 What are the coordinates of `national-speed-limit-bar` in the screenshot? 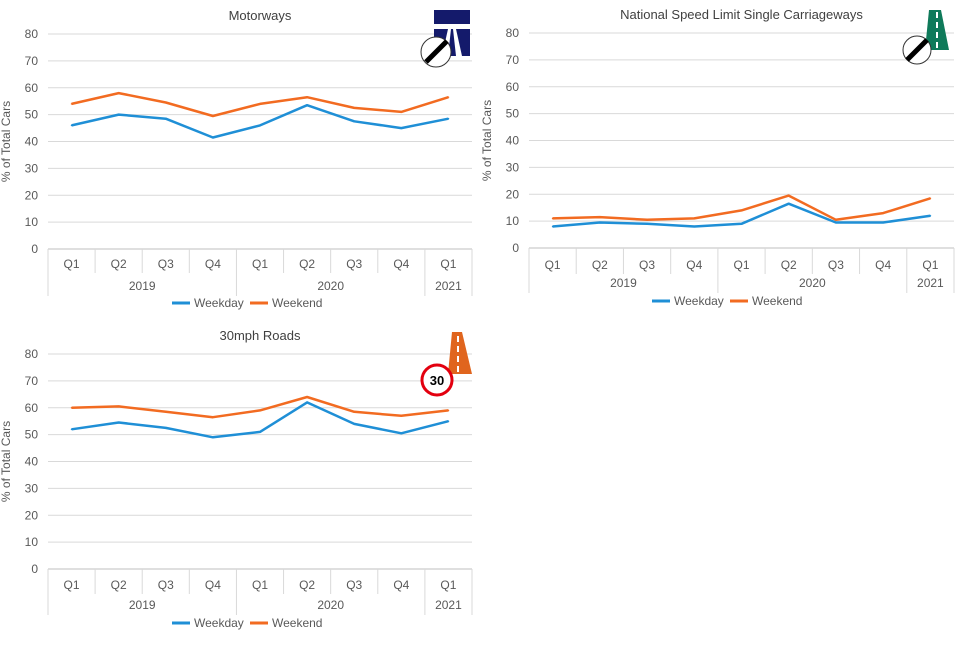 It's located at (917, 50).